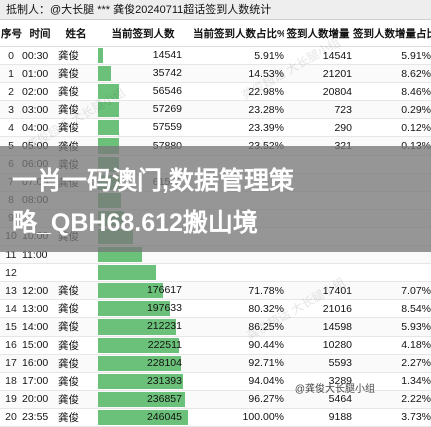  I want to click on row-index: 16, so click(11, 345).